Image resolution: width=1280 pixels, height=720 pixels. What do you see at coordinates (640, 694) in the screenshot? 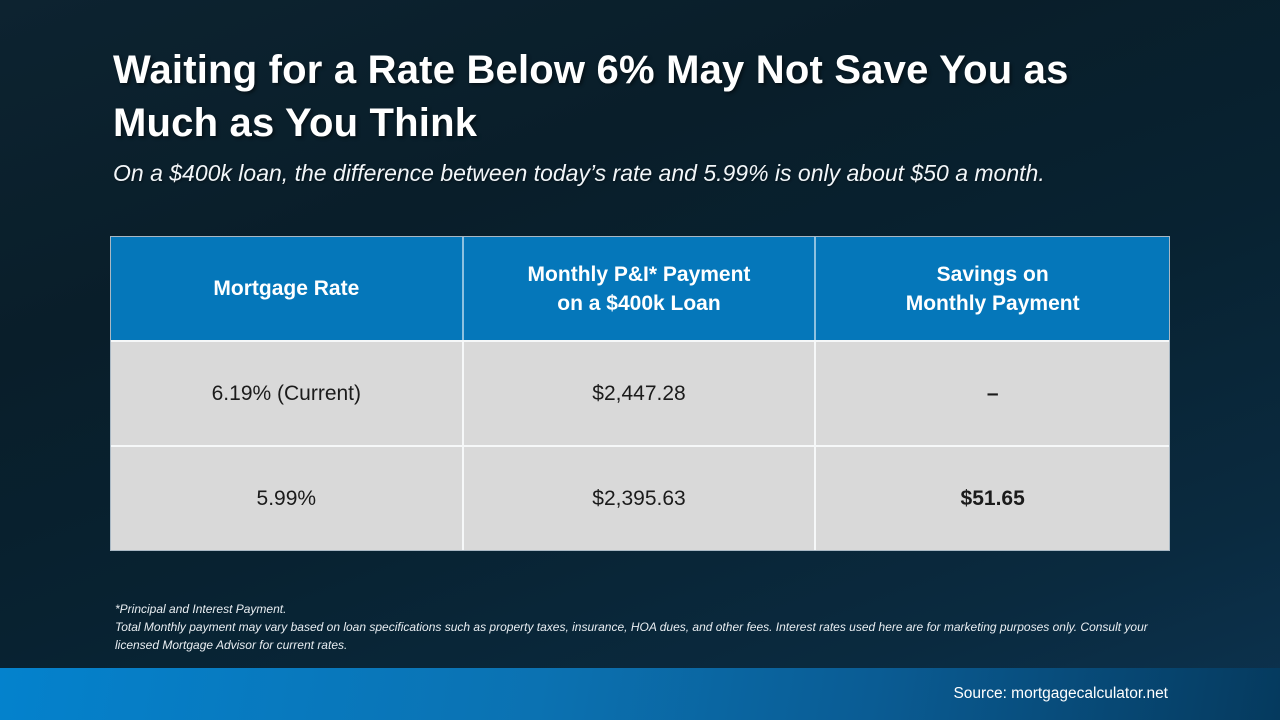
I see `bottom-bar: Source: mortgagecalculator.net` at bounding box center [640, 694].